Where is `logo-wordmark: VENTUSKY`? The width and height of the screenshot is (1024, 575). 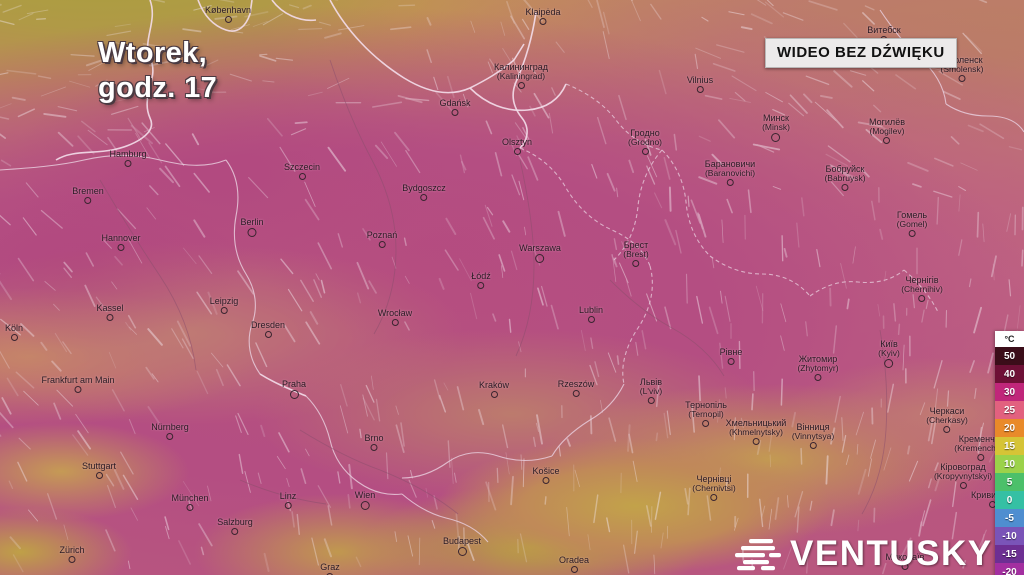
logo-wordmark: VENTUSKY is located at coordinates (891, 553).